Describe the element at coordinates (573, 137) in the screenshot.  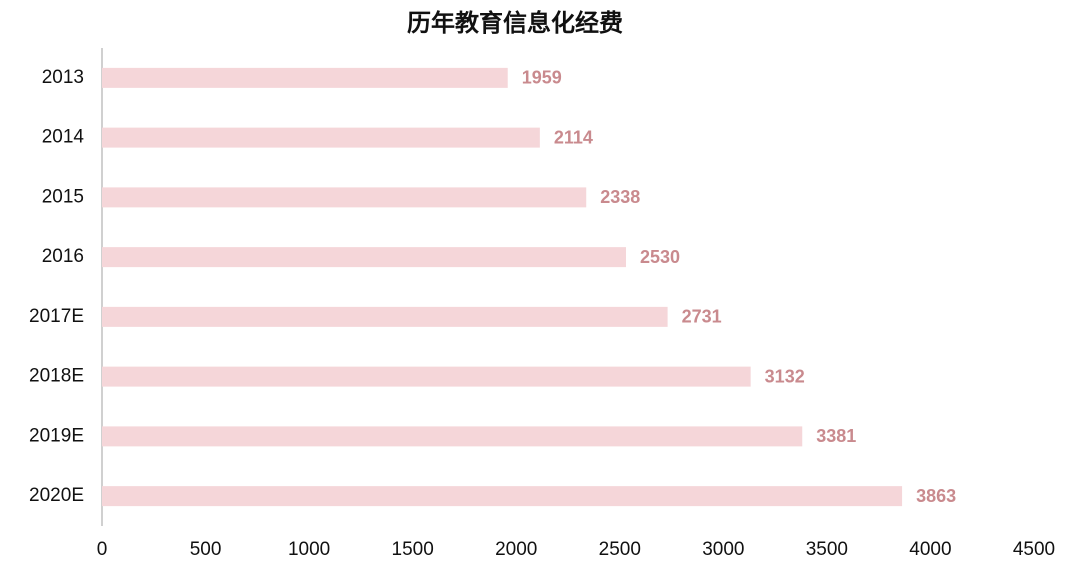
I see `data-label: 2114` at that location.